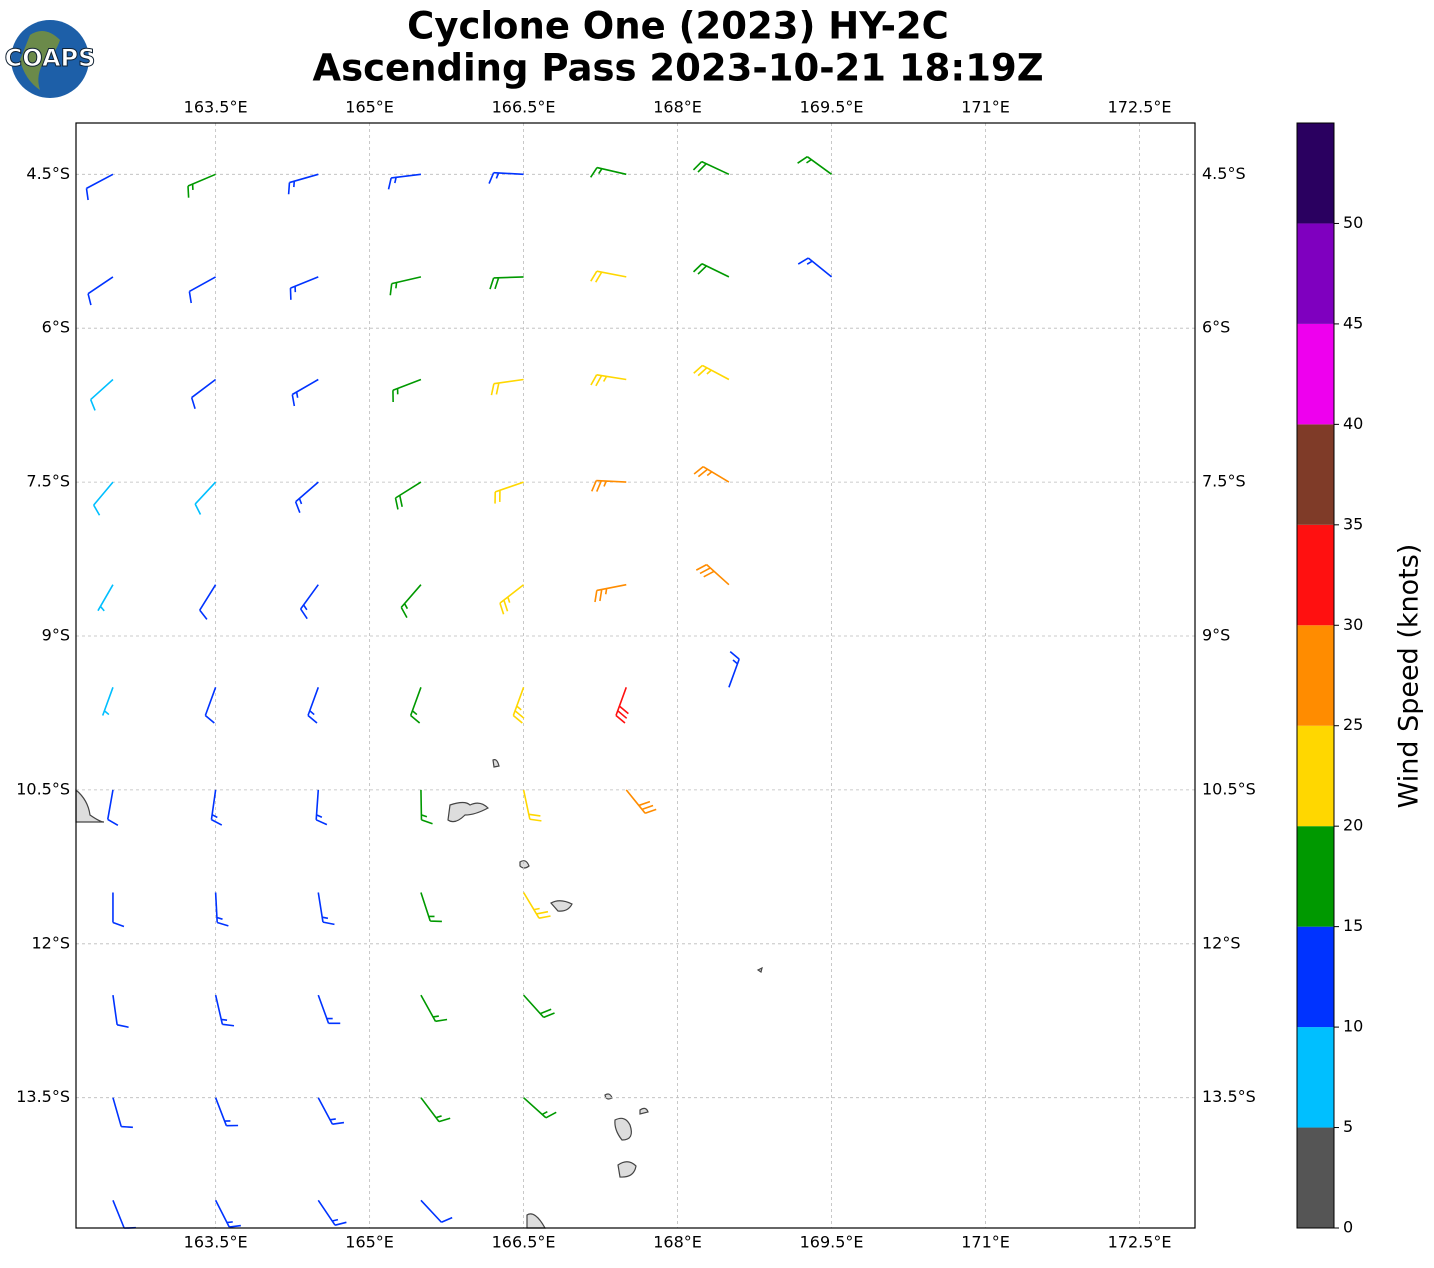  Describe the element at coordinates (1216, 634) in the screenshot. I see `y-tick-label: 9°S` at that location.